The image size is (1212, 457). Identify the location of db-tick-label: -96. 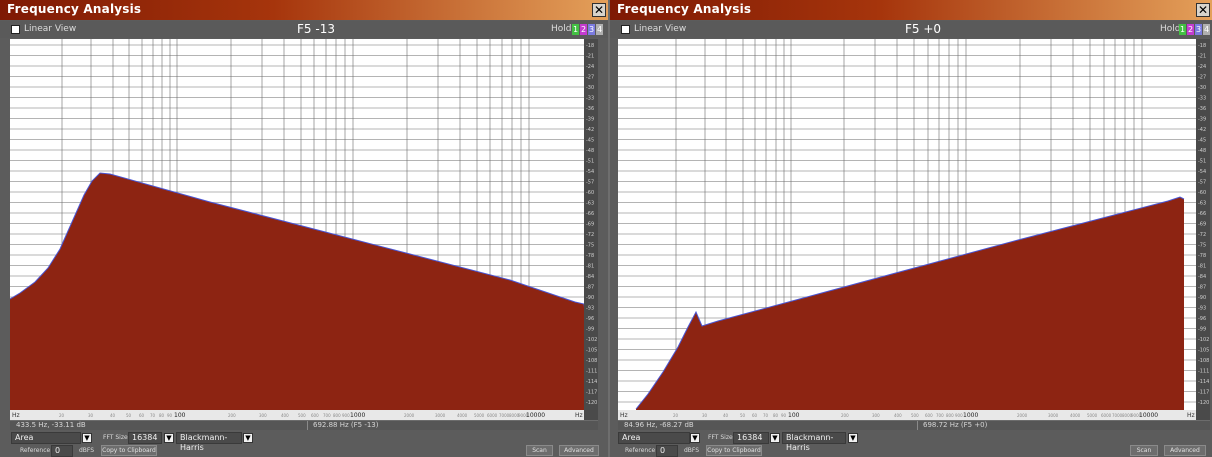
(590, 319).